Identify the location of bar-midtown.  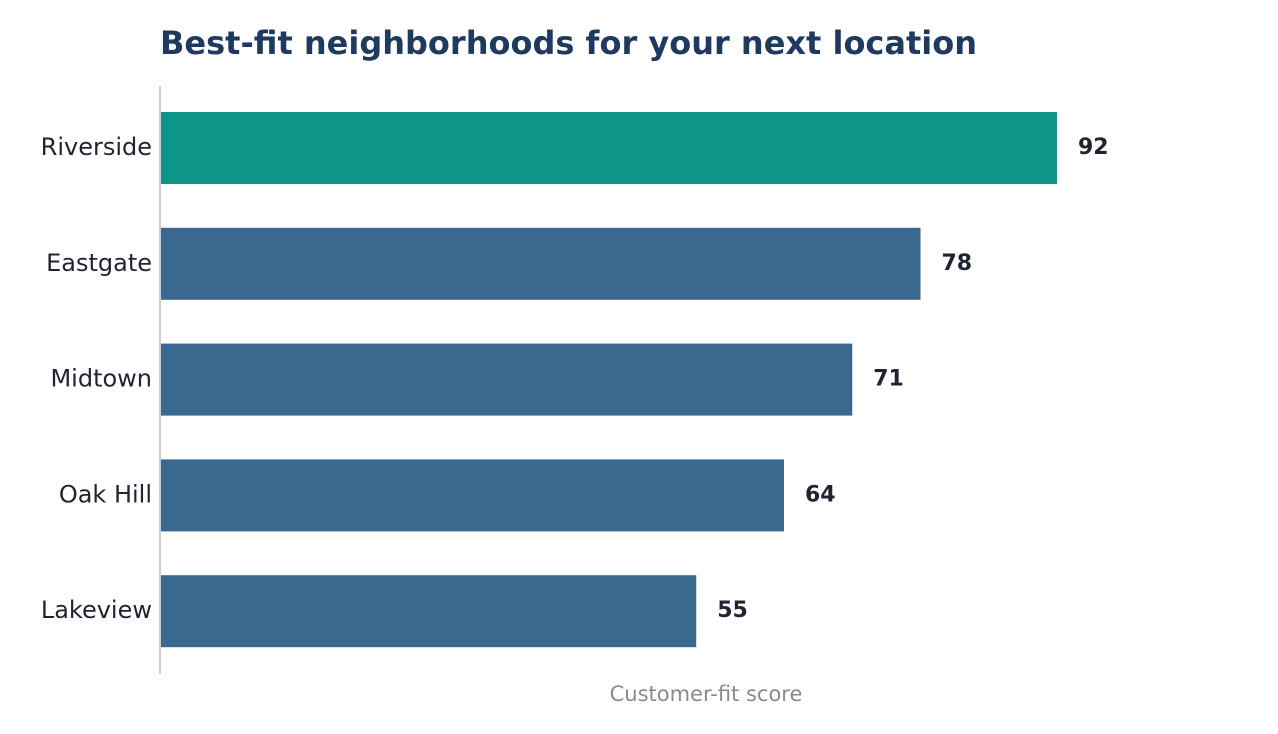
(506, 379).